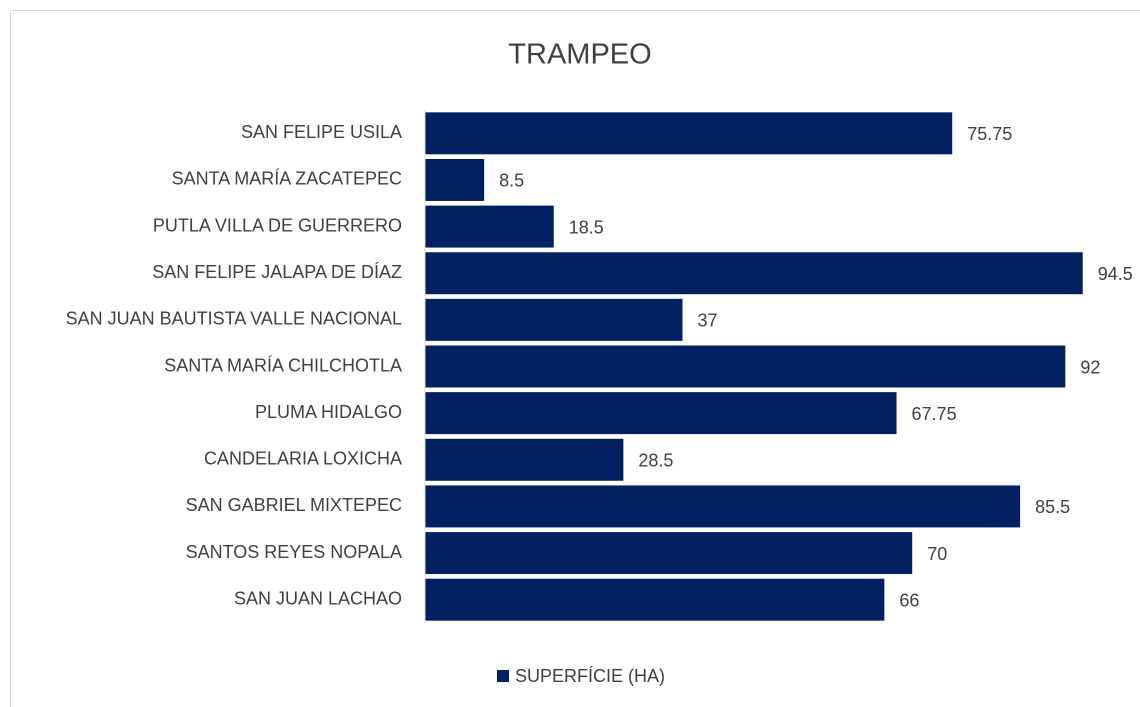  What do you see at coordinates (909, 600) in the screenshot?
I see `data-label: 66` at bounding box center [909, 600].